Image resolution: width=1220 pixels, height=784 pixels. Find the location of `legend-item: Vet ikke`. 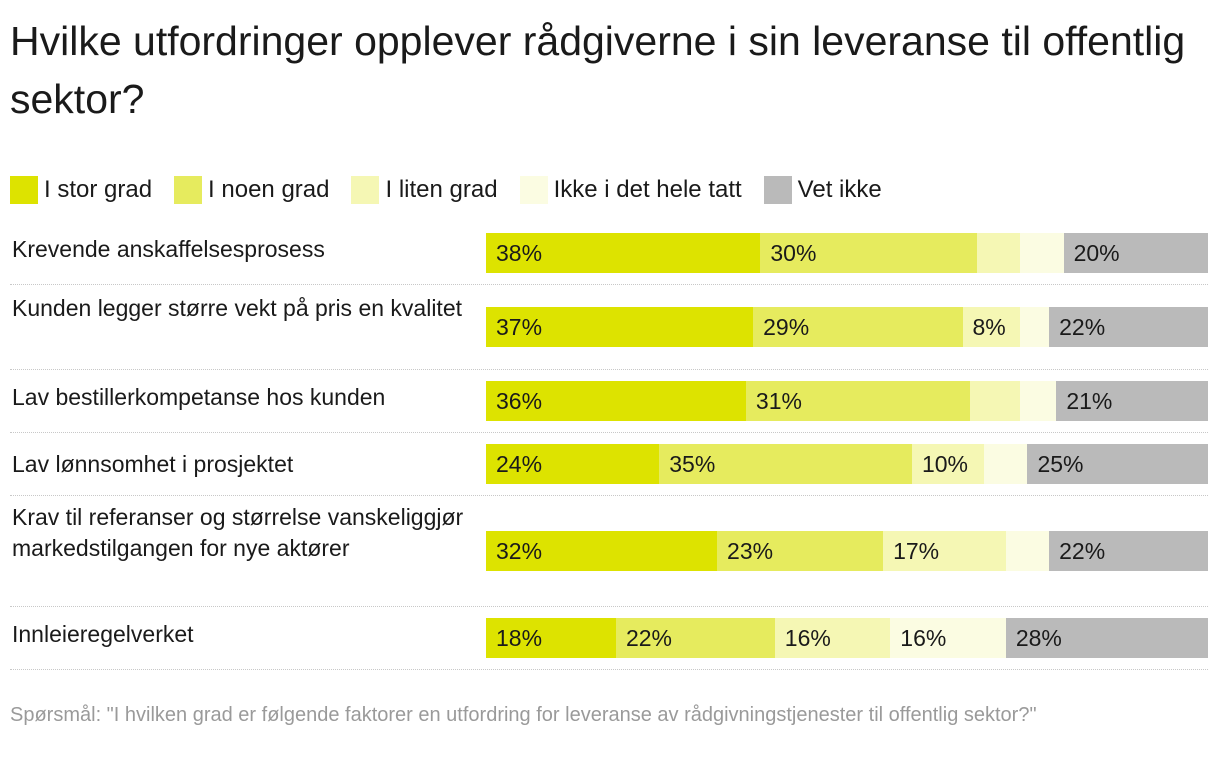

legend-item: Vet ikke is located at coordinates (822, 190).